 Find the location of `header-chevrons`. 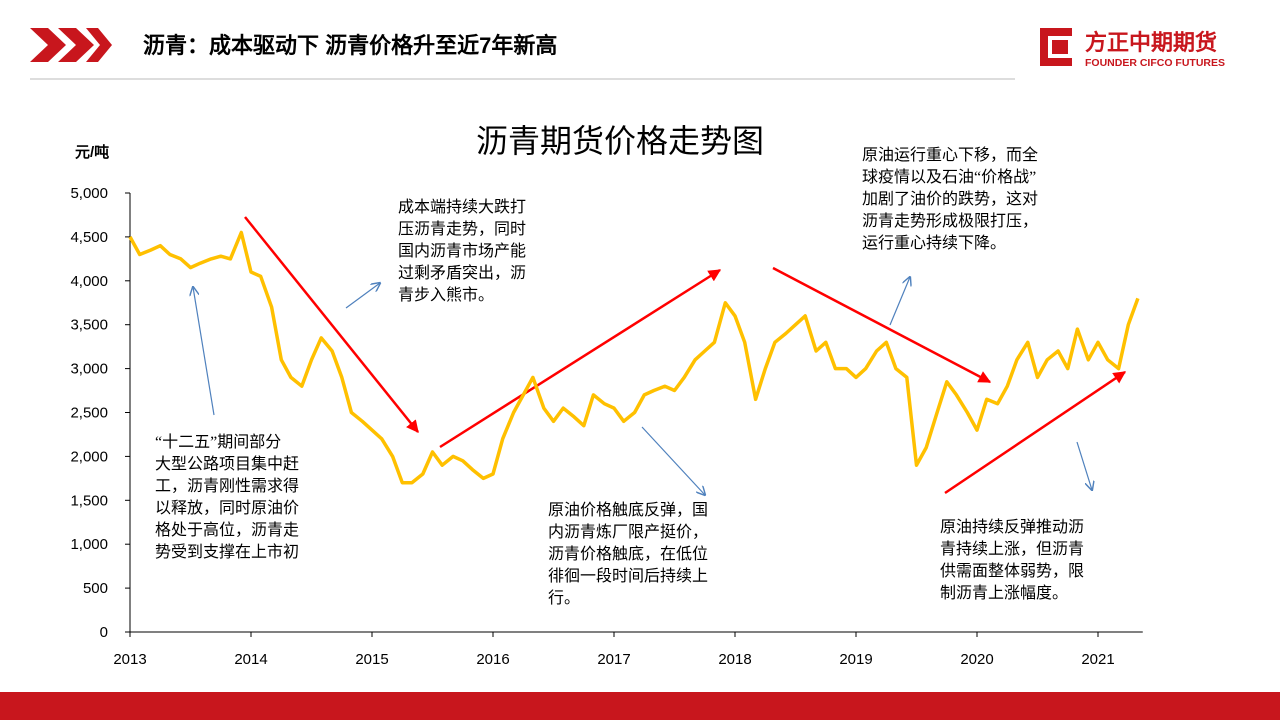

header-chevrons is located at coordinates (71, 45).